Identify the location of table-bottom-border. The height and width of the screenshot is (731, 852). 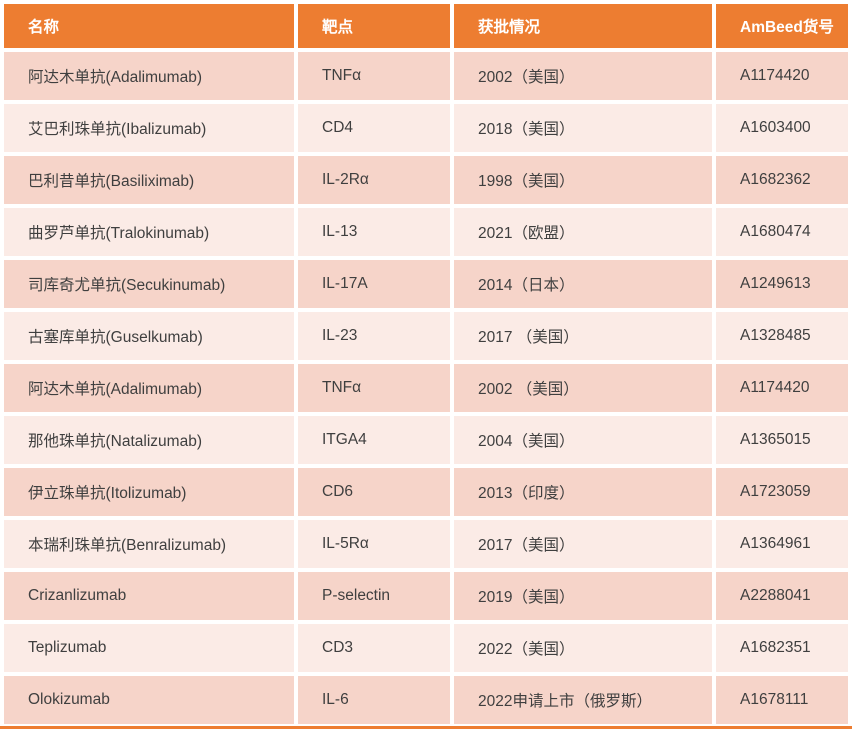
(426, 727).